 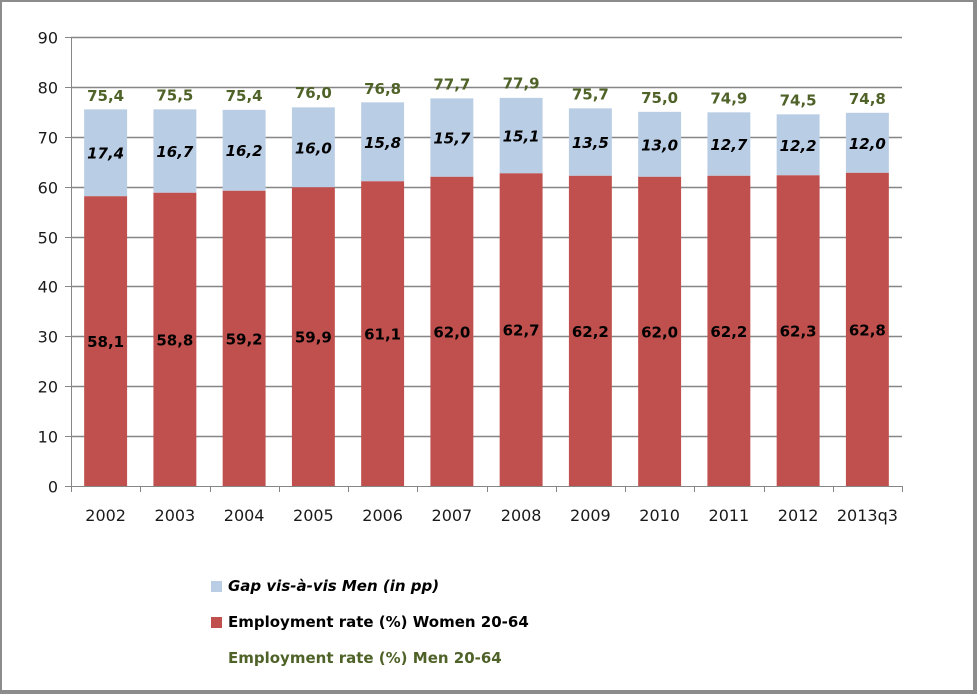 I want to click on data-label-gap: 16,2, so click(x=244, y=151).